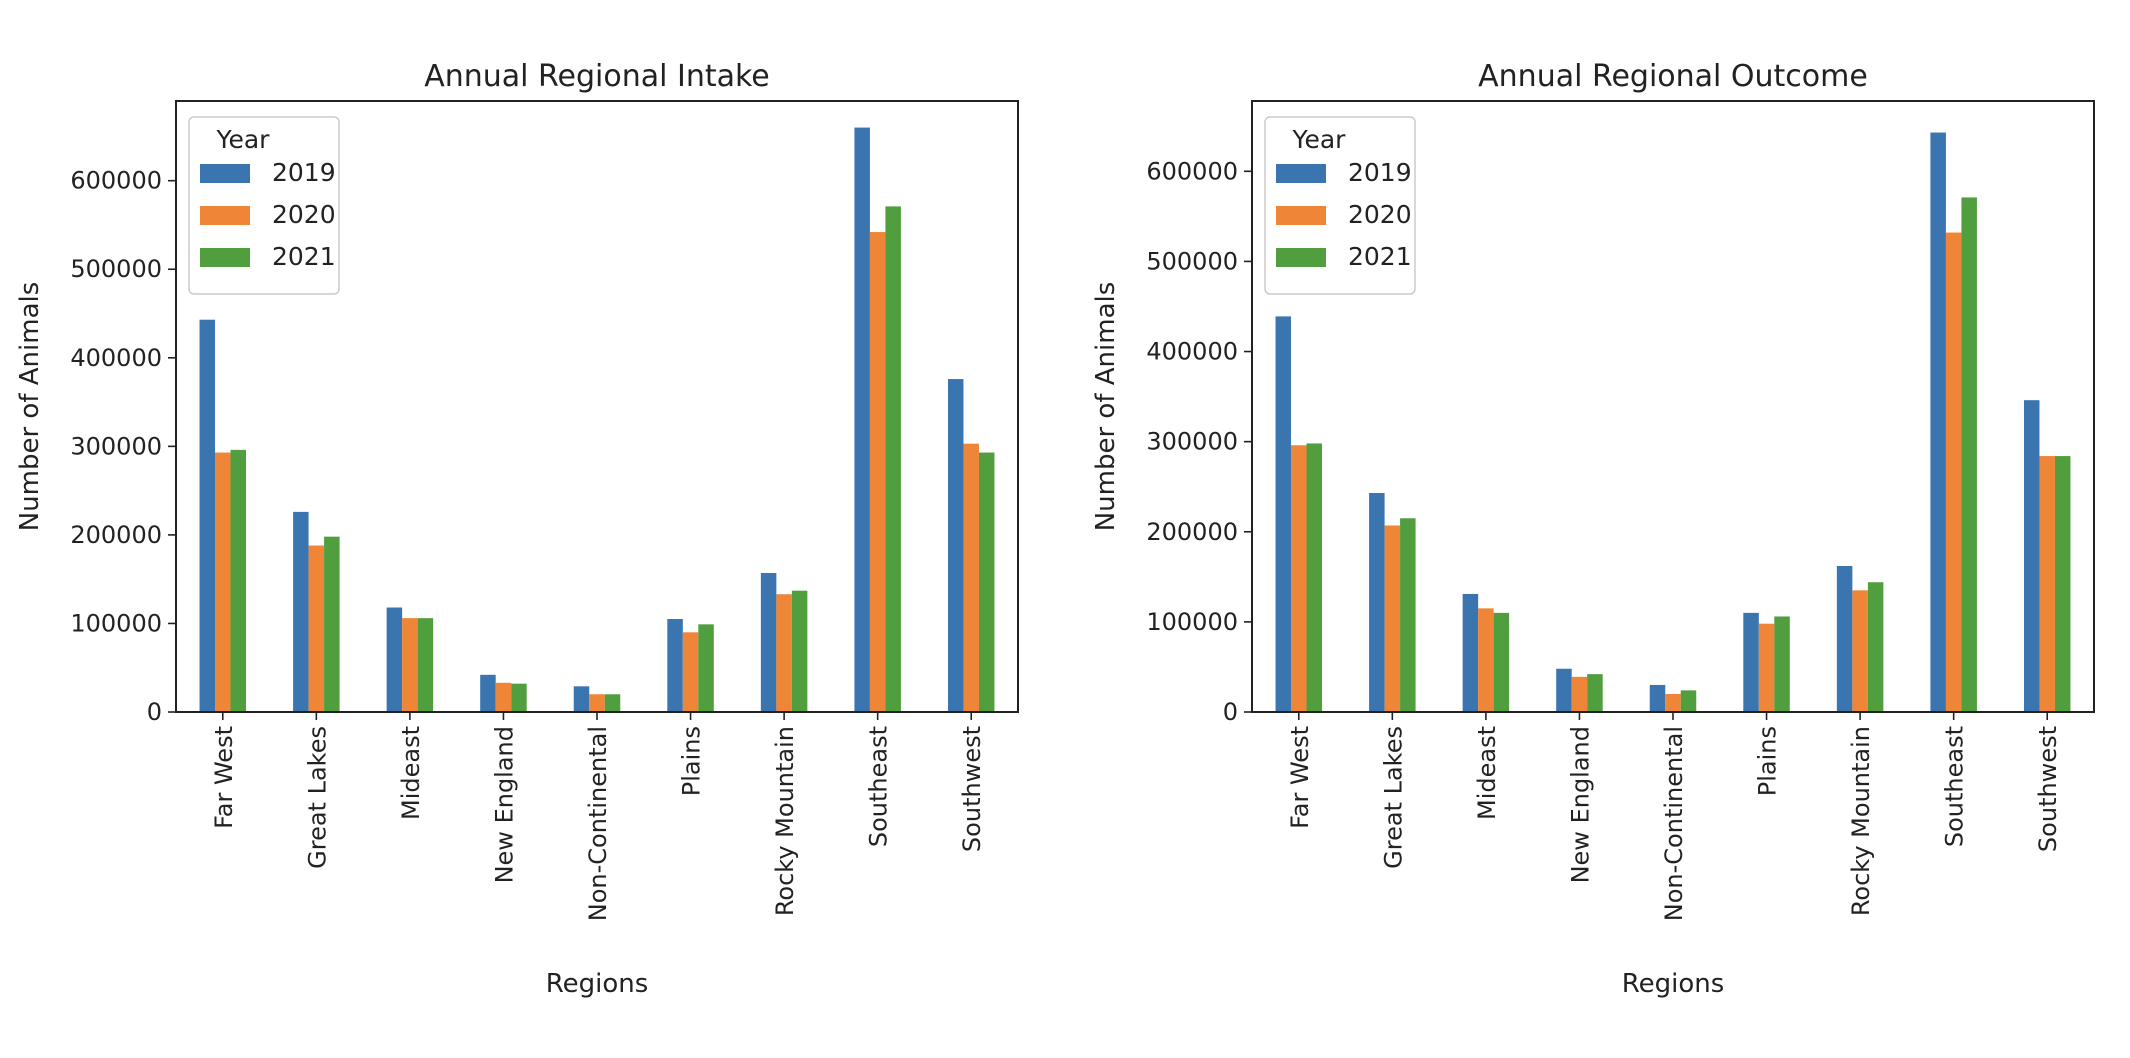  Describe the element at coordinates (1408, 615) in the screenshot. I see `bar-2021-great-lakes` at that location.